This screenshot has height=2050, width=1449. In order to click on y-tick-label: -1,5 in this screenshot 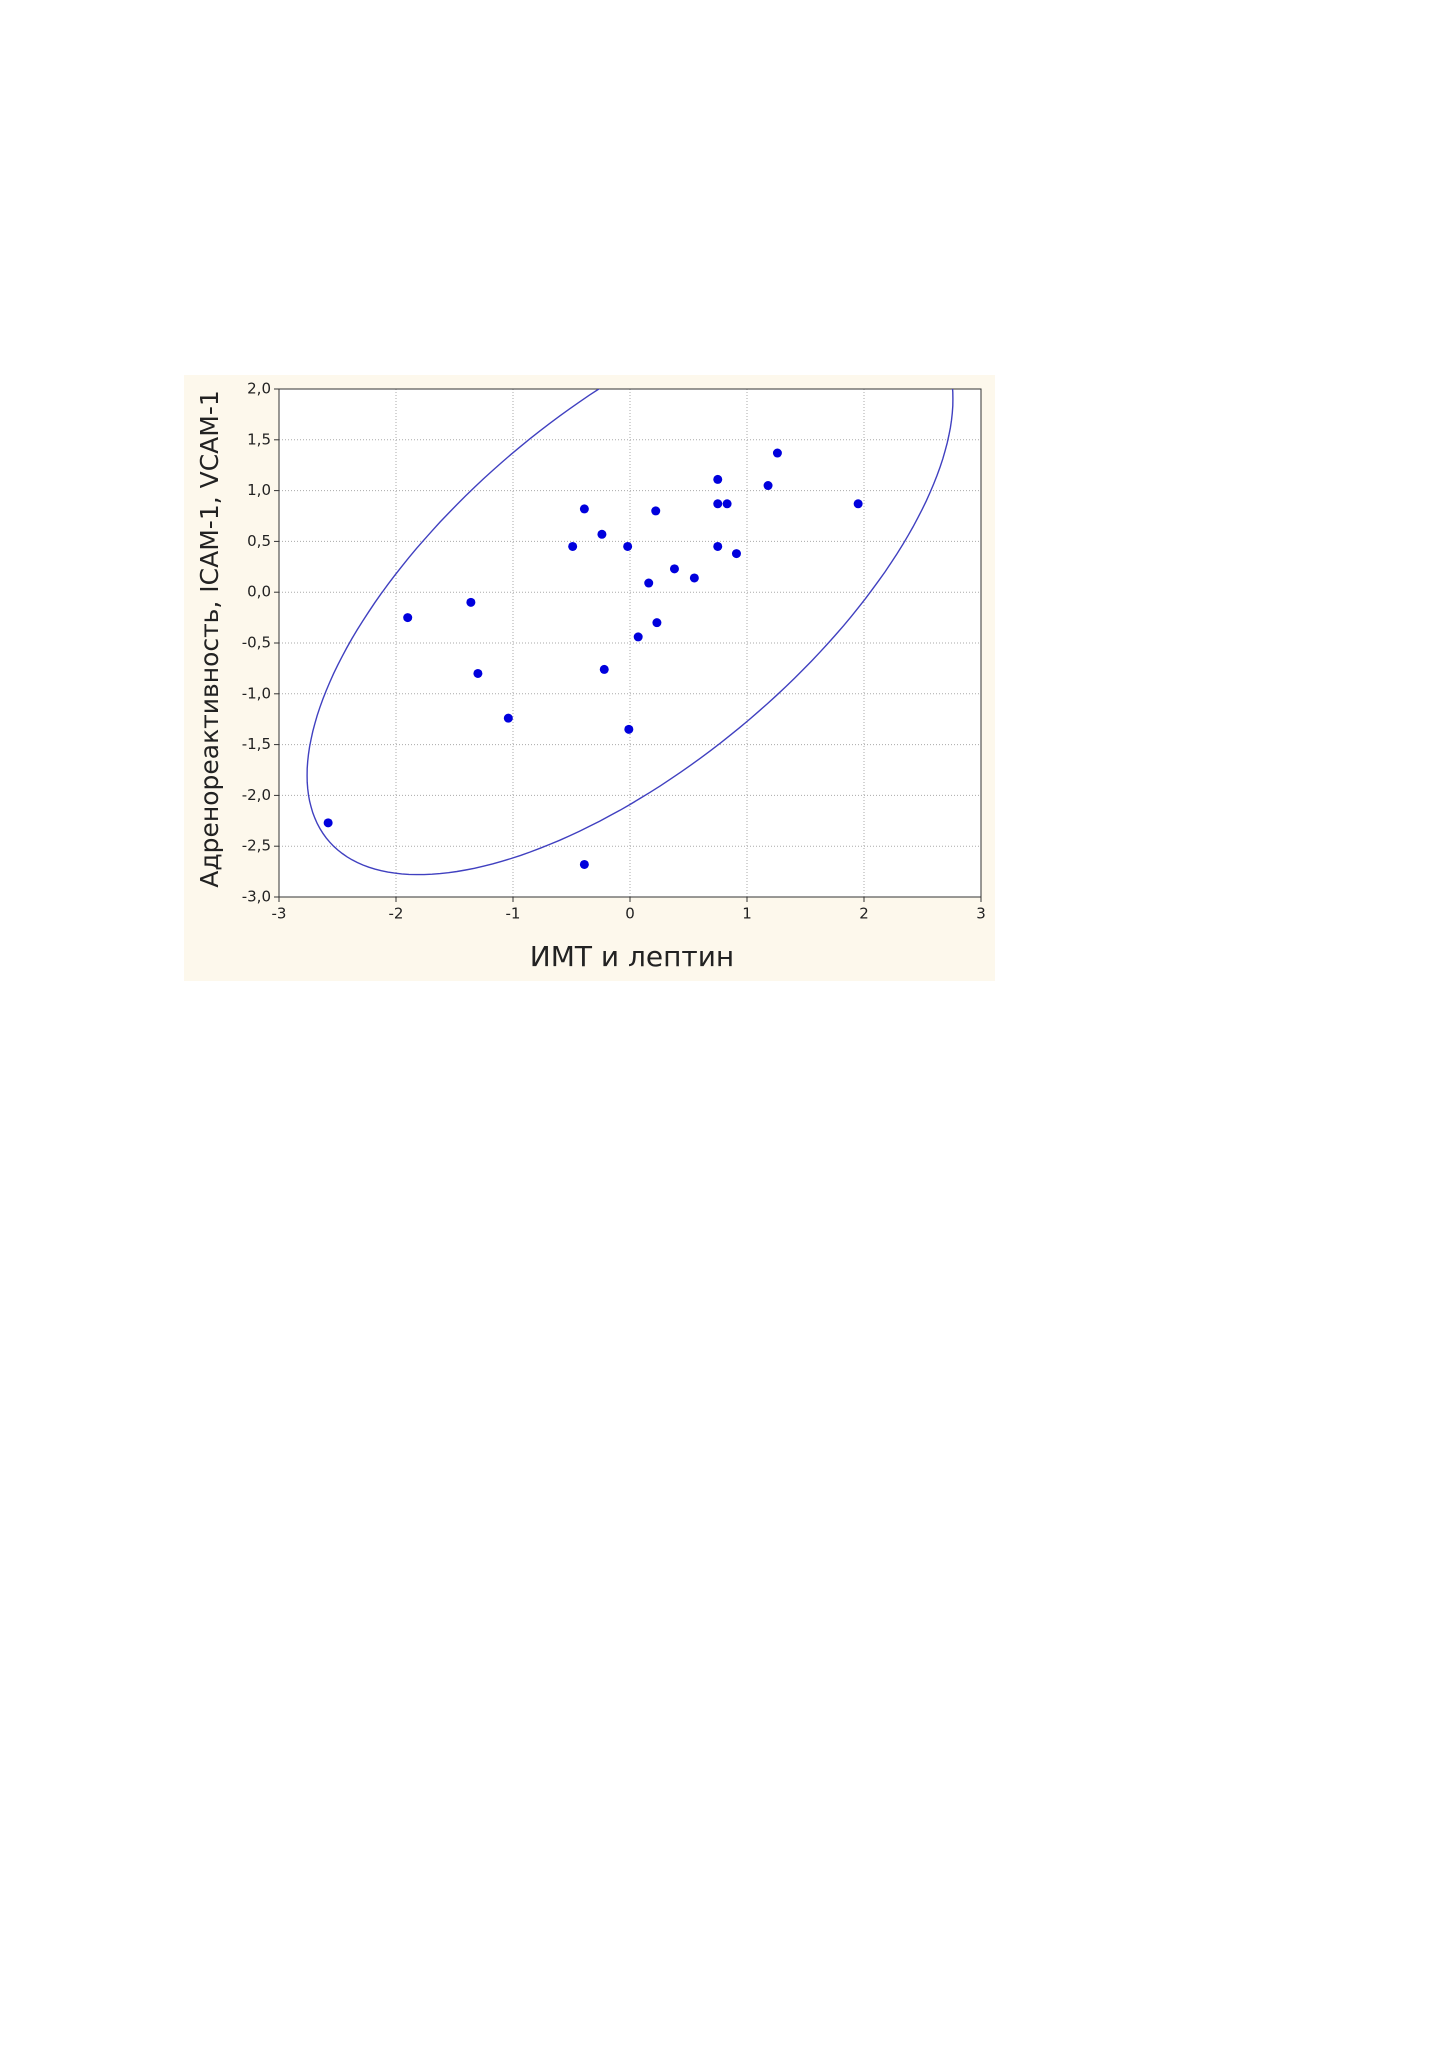, I will do `click(256, 744)`.